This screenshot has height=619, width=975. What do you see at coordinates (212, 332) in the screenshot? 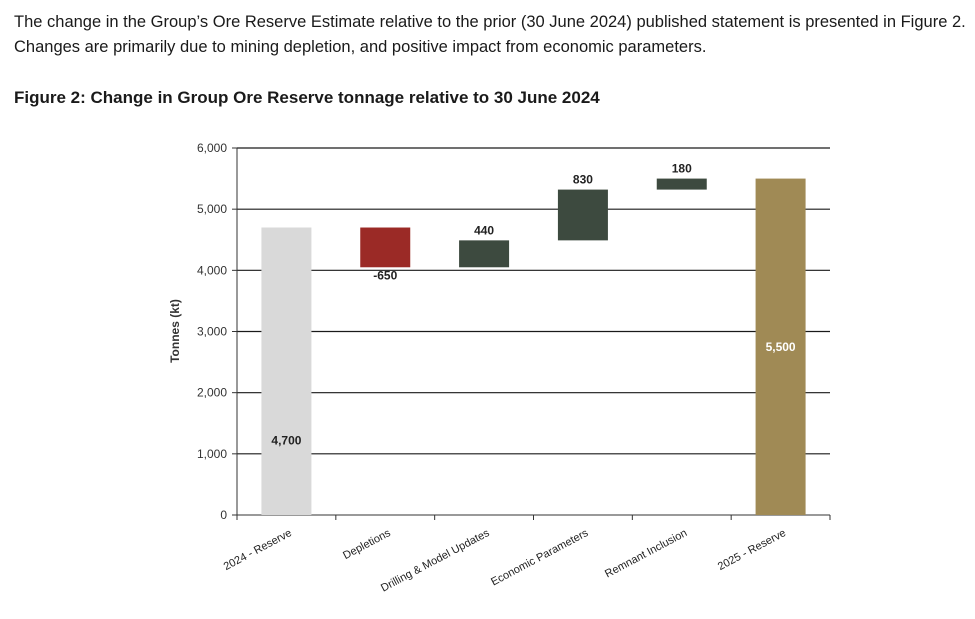
I see `y-tick-label: 3,000` at bounding box center [212, 332].